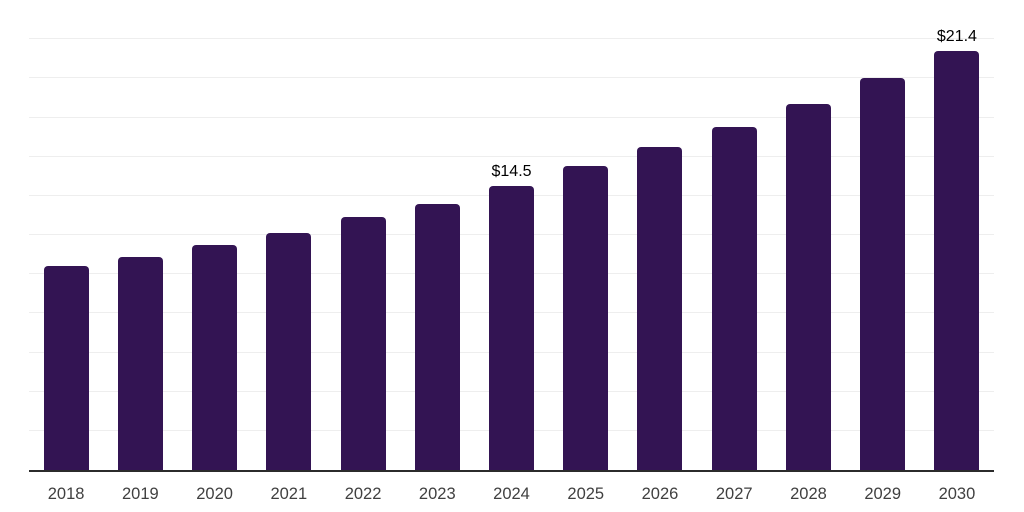 This screenshot has width=1024, height=512. I want to click on bar-column-2022, so click(363, 235).